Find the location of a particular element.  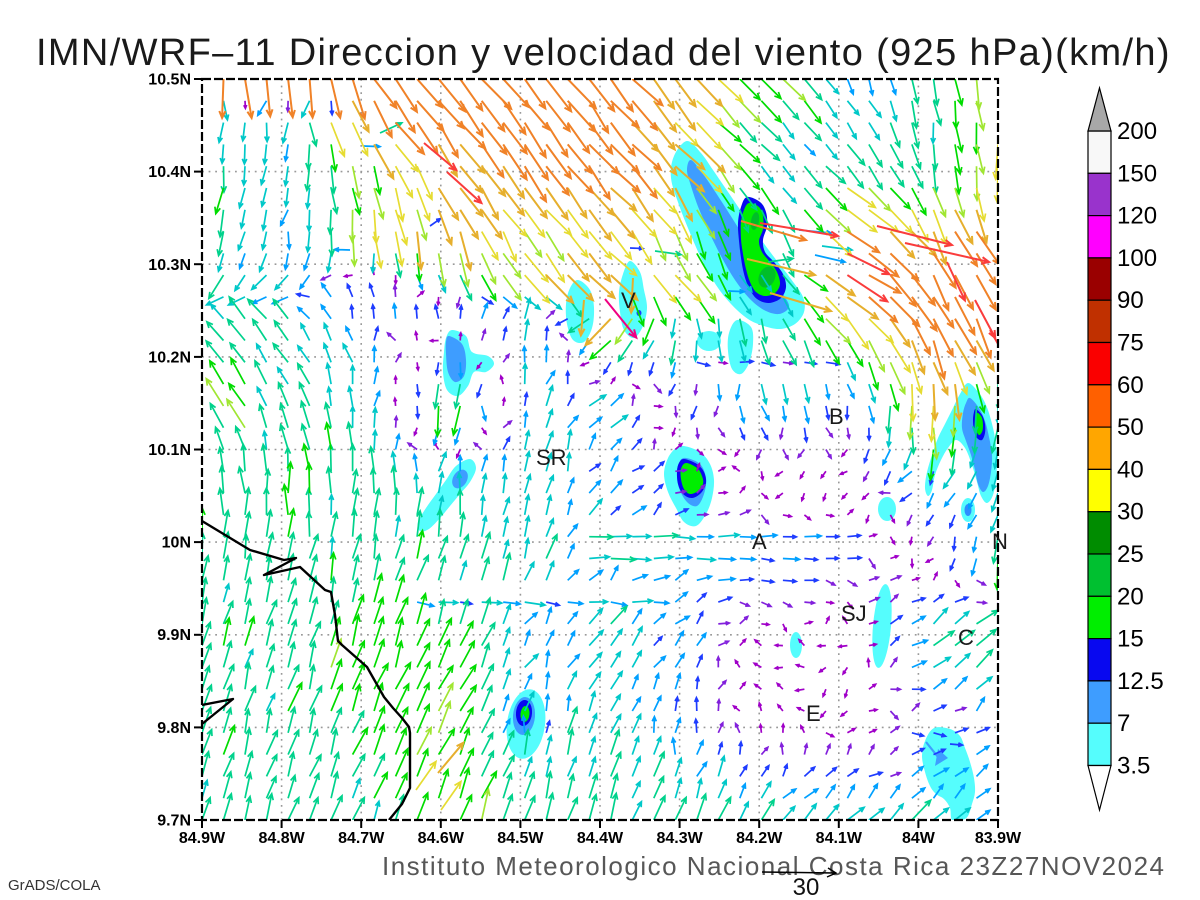

svg-text: 84.7W is located at coordinates (361, 838).